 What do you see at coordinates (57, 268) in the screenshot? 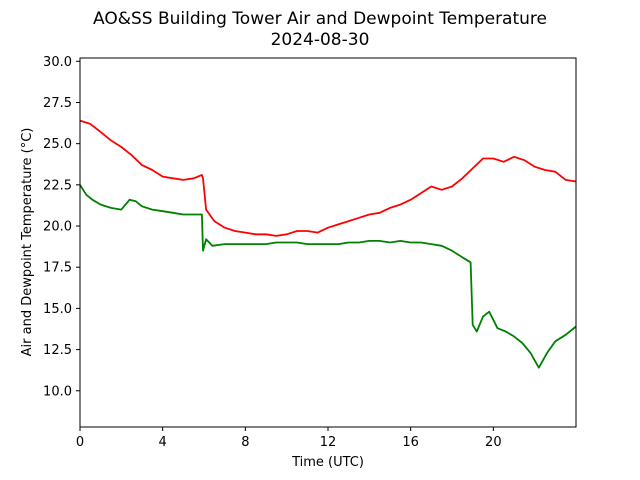
I see `y-tick-label: 17.5` at bounding box center [57, 268].